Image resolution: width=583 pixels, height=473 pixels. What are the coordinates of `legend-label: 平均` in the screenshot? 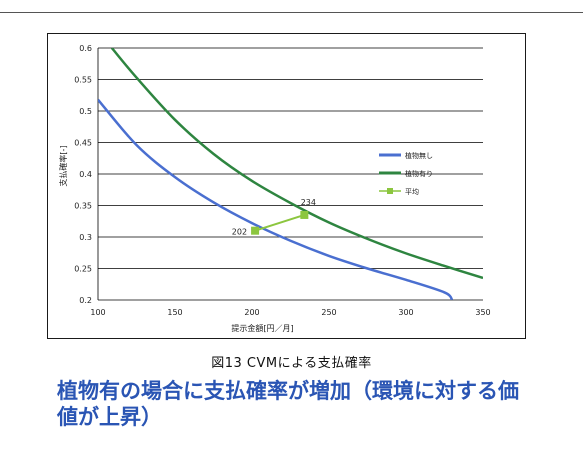 It's located at (412, 191).